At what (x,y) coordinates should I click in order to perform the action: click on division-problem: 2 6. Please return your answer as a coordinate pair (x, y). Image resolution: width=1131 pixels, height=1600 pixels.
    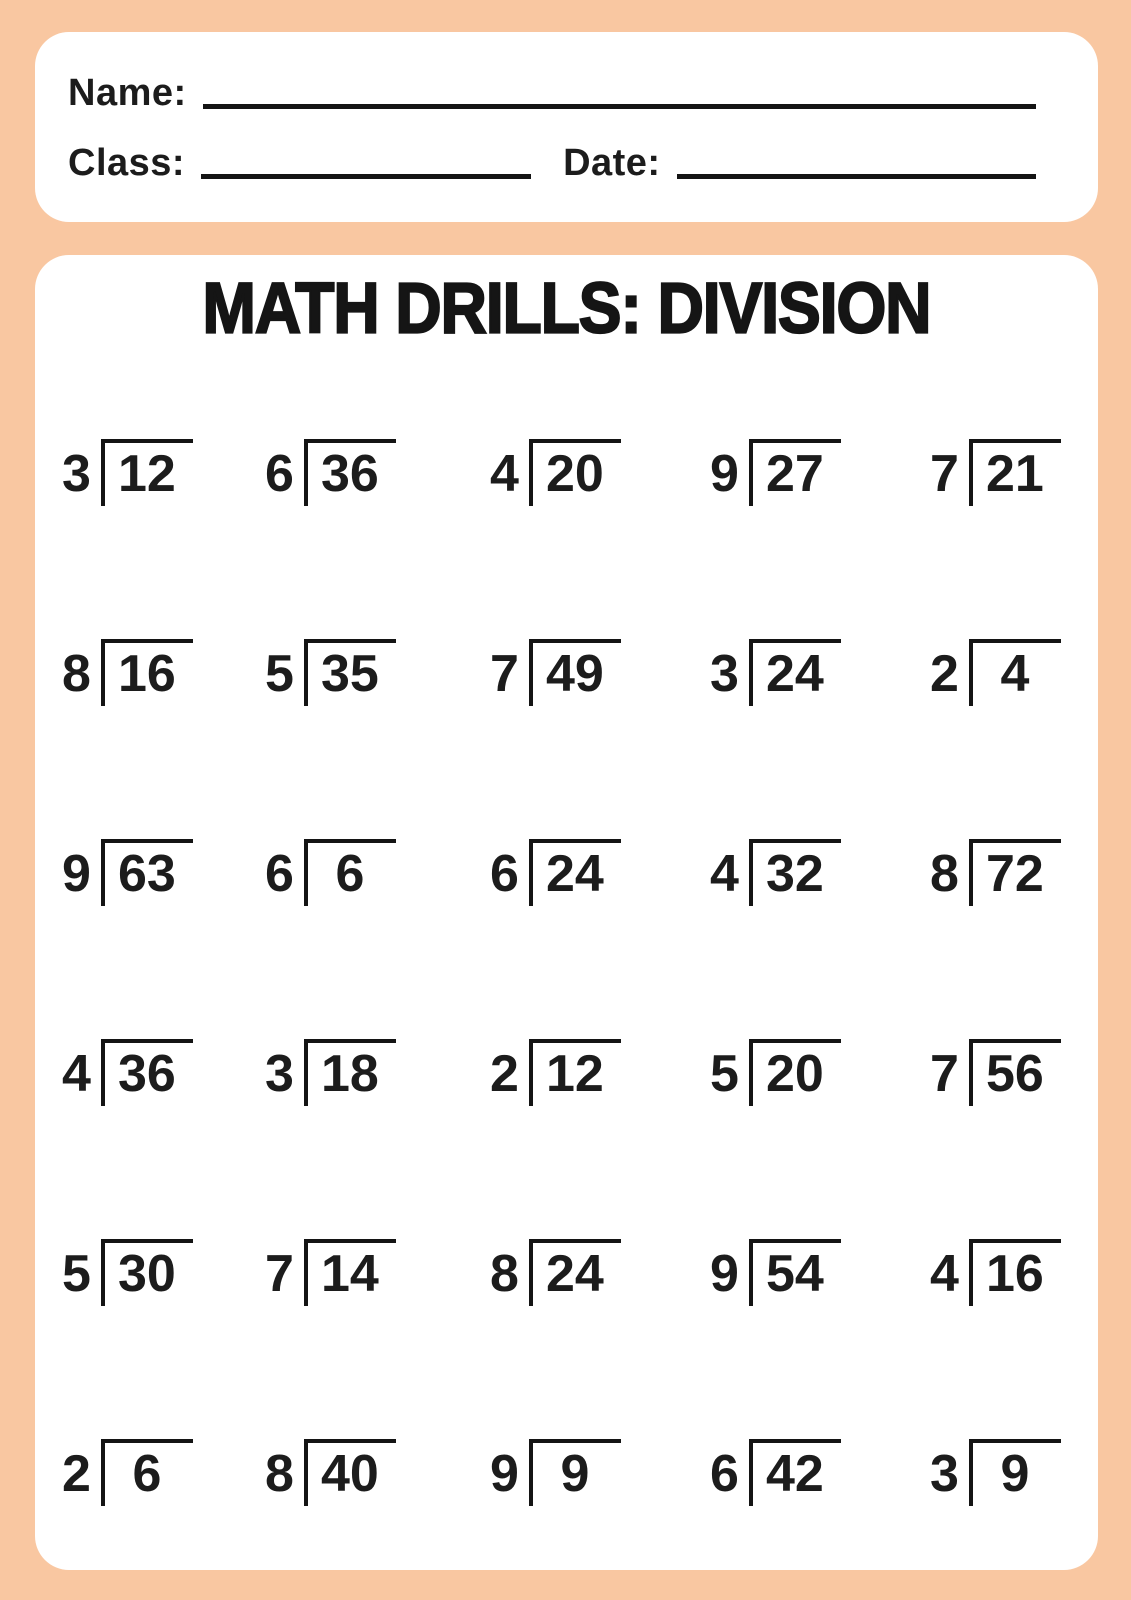
    Looking at the image, I should click on (127, 1472).